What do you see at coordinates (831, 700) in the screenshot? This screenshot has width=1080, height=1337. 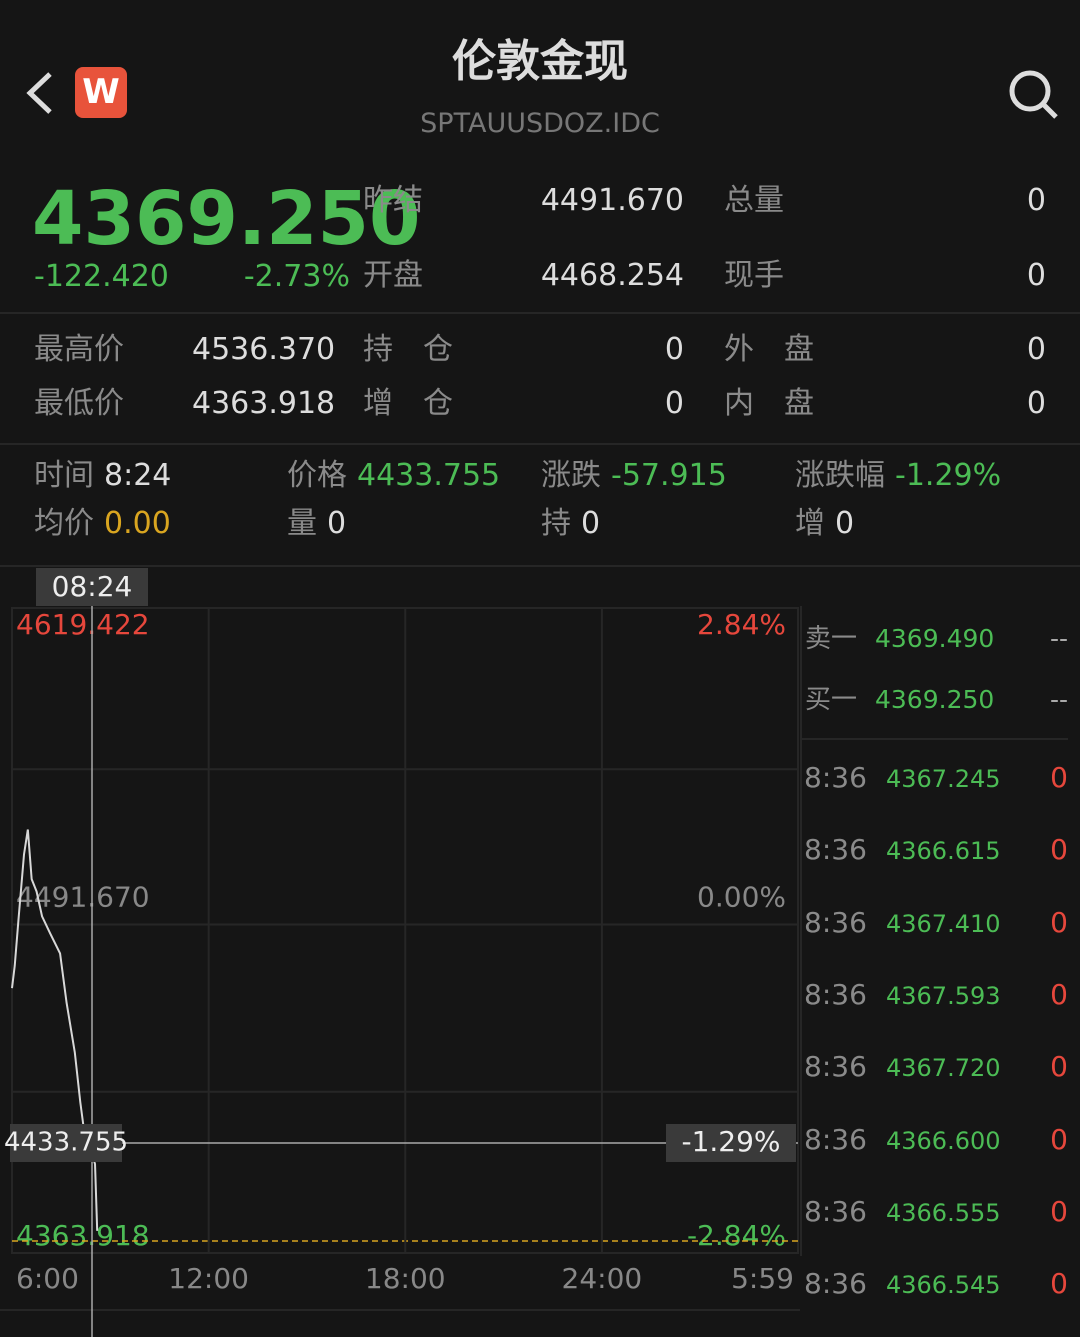 I see `book-label: 买一` at bounding box center [831, 700].